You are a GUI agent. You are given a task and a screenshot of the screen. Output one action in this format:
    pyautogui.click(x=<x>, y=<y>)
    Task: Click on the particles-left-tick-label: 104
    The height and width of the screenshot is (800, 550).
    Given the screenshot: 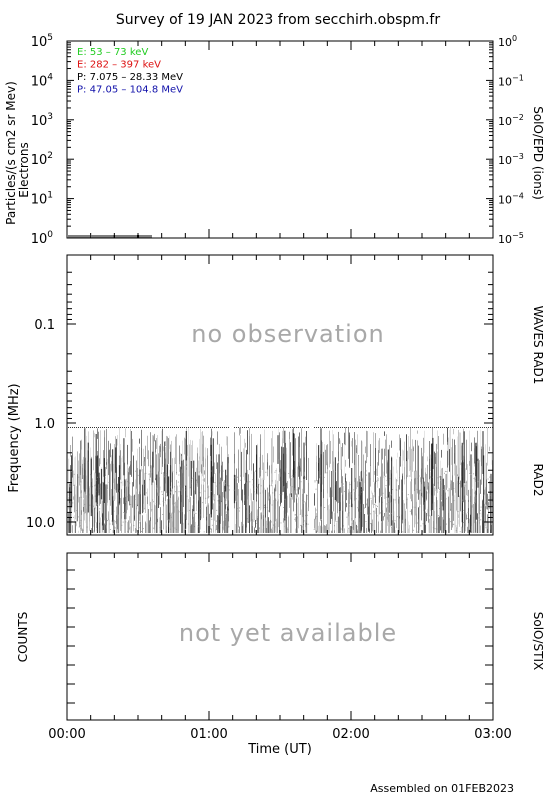 What is the action you would take?
    pyautogui.click(x=42, y=80)
    